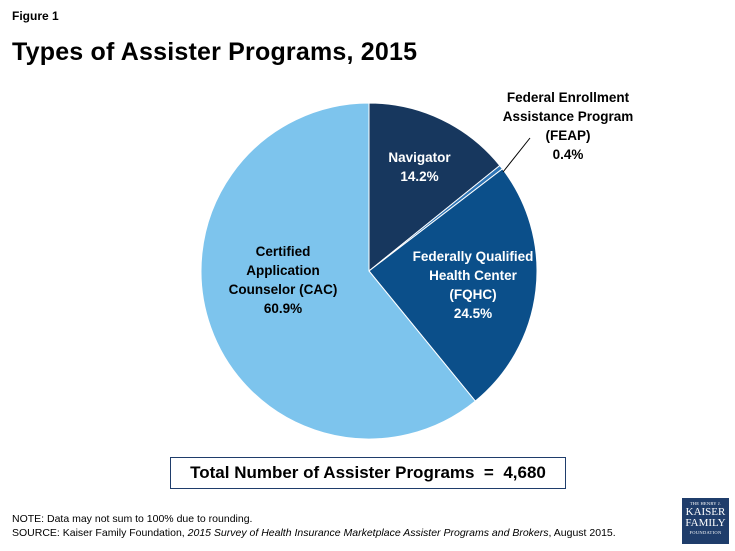  I want to click on slice-label-line: Federally Qualified, so click(473, 256).